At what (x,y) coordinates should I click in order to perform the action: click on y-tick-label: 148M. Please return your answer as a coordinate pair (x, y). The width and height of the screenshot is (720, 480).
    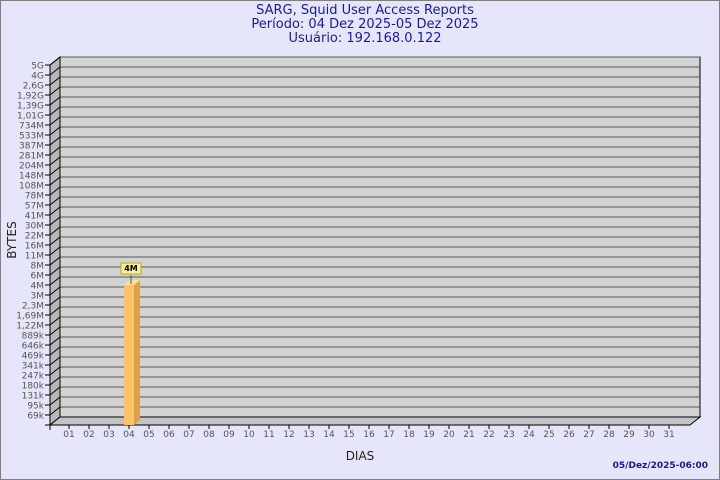
    Looking at the image, I should click on (31, 177).